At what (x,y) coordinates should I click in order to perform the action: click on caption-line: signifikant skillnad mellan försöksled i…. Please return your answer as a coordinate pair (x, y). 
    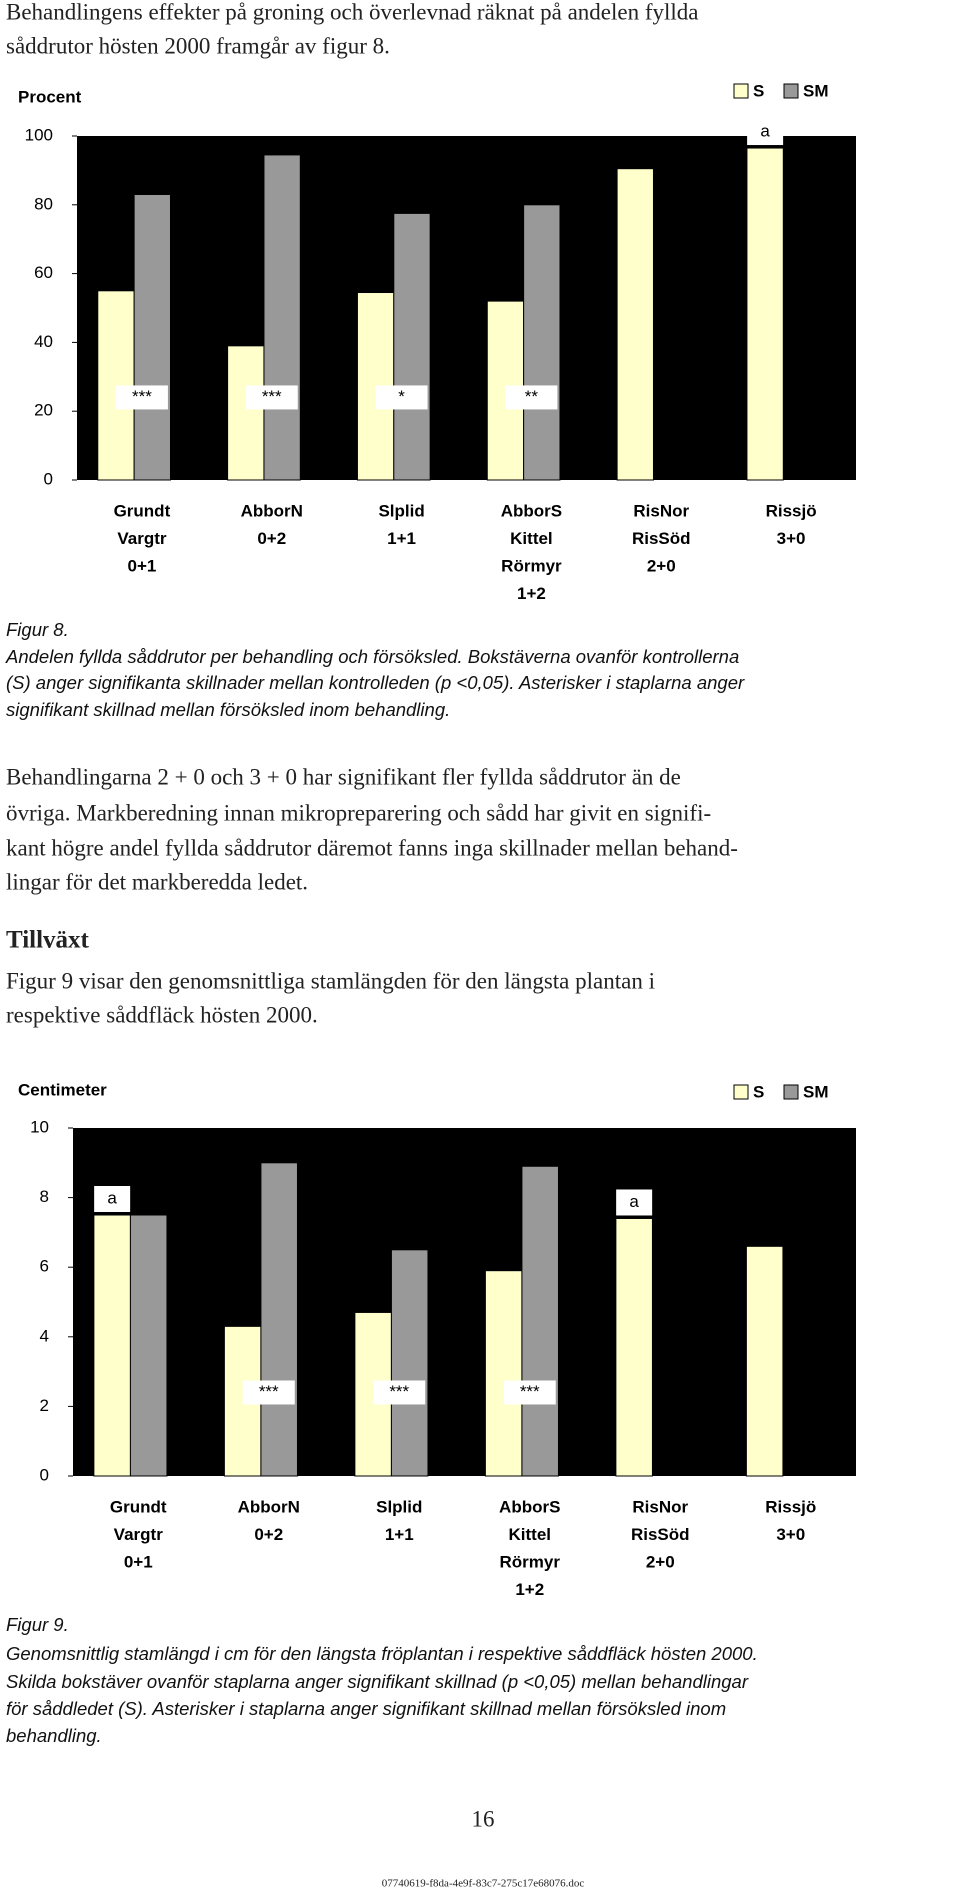
    Looking at the image, I should click on (228, 709).